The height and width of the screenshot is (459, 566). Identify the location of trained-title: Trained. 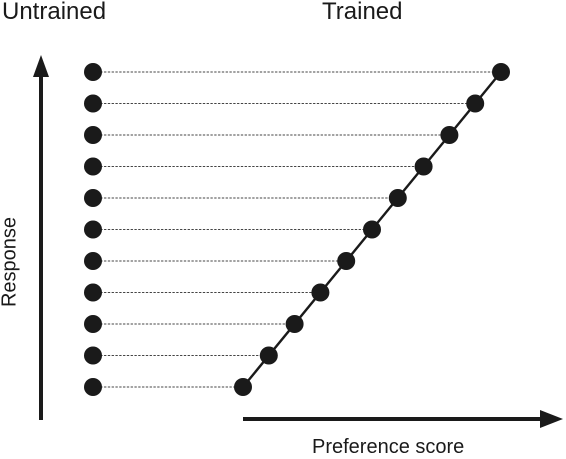
(362, 12).